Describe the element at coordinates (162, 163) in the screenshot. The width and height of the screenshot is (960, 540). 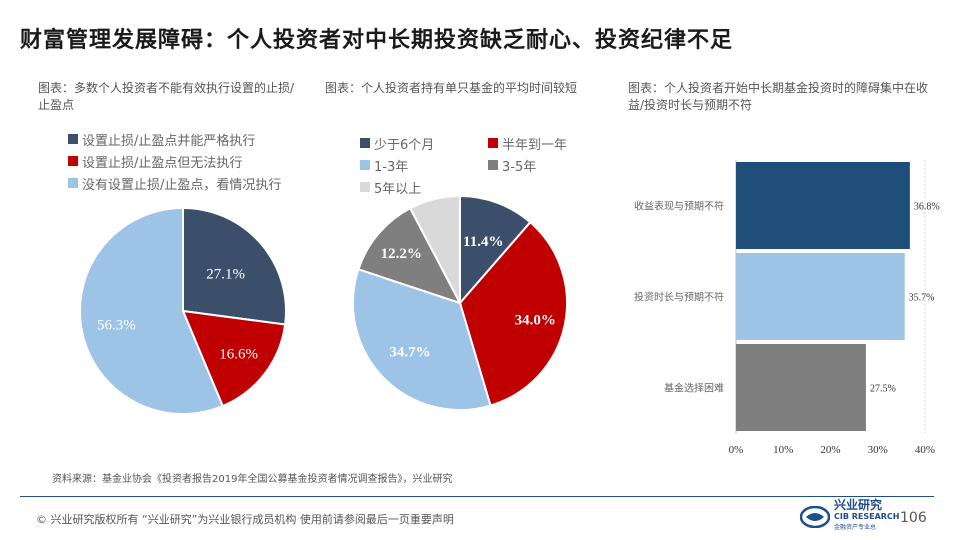
I see `legend-label: 设置止损/止盈点但无法执行` at that location.